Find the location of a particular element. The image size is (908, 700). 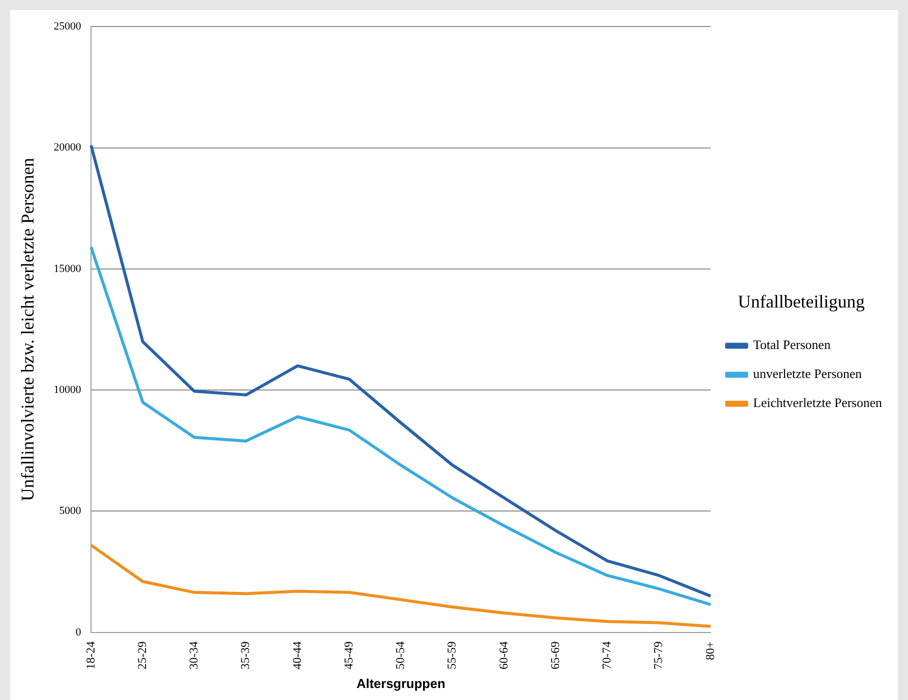

y-axis-title: Unfallinvolvierte bzw. leicht verletzte Personen is located at coordinates (28, 330).